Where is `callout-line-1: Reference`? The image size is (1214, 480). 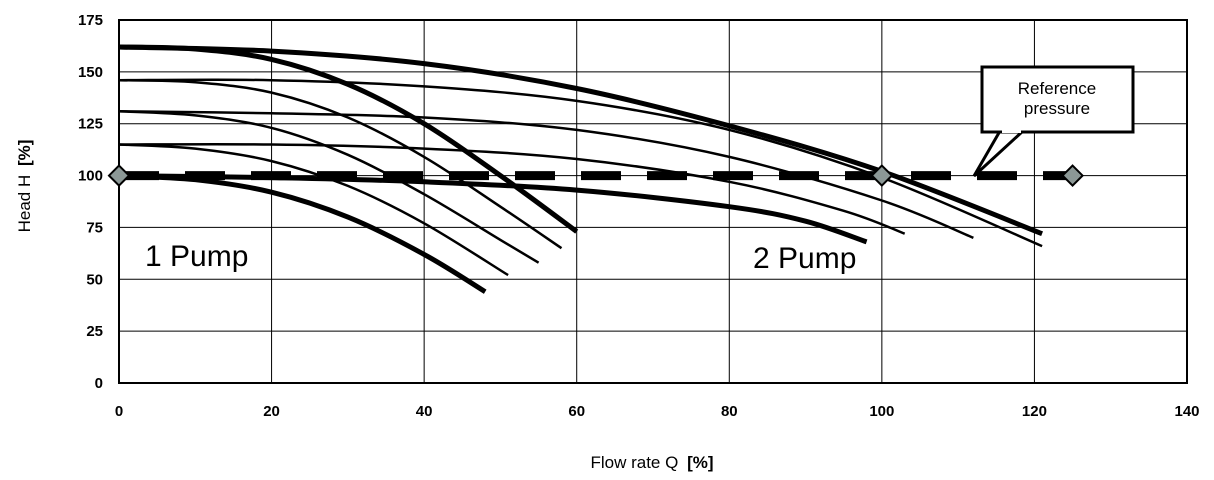
callout-line-1: Reference is located at coordinates (1057, 88).